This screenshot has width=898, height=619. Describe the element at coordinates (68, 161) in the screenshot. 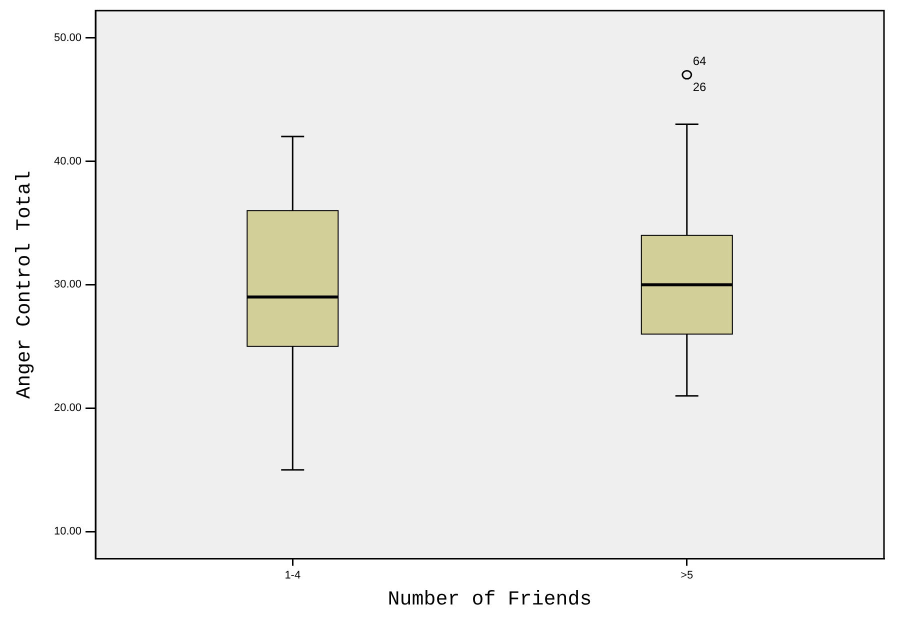

I see `y-tick-label: 40.00` at that location.